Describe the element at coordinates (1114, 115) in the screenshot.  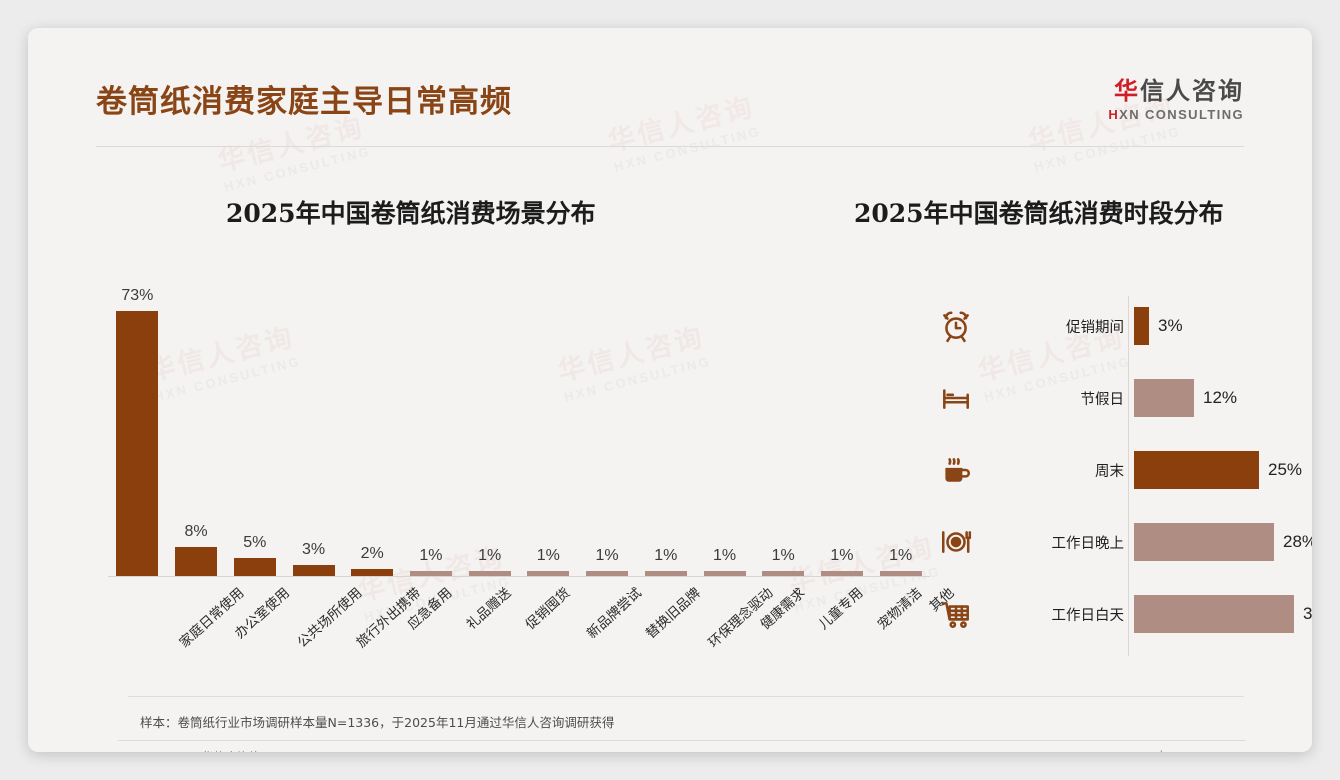
I see `brand-logo-en-accent: H` at that location.